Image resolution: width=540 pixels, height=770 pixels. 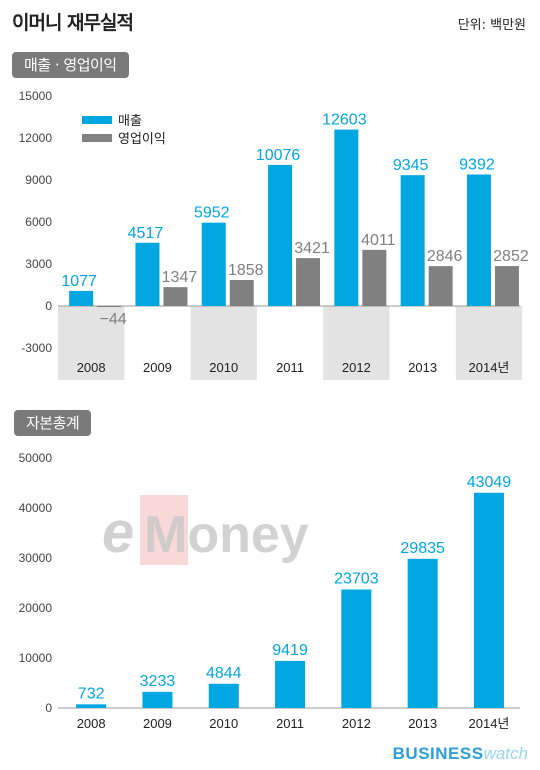 What do you see at coordinates (246, 270) in the screenshot?
I see `op-profit-value-label: 1858` at bounding box center [246, 270].